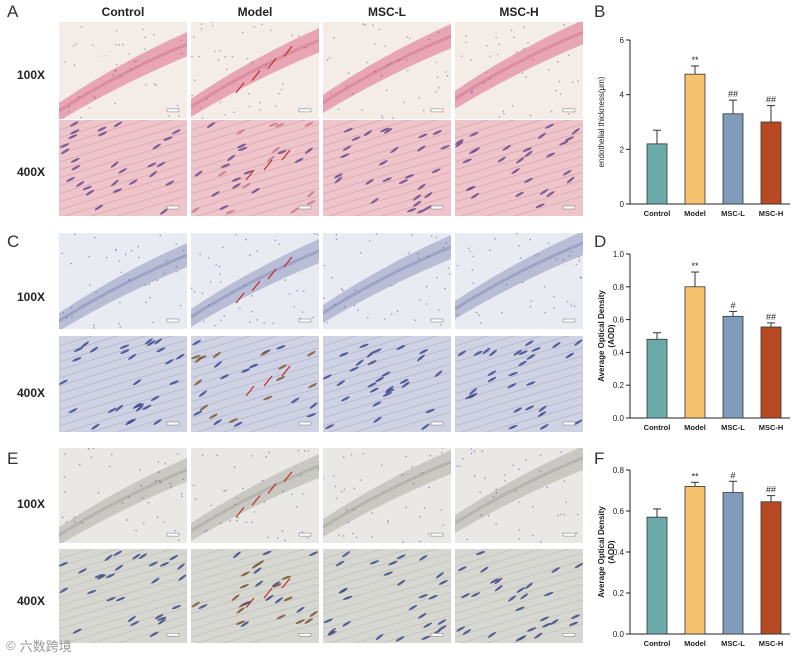  What do you see at coordinates (255, 281) in the screenshot?
I see `micrograph-c-100x-model` at bounding box center [255, 281].